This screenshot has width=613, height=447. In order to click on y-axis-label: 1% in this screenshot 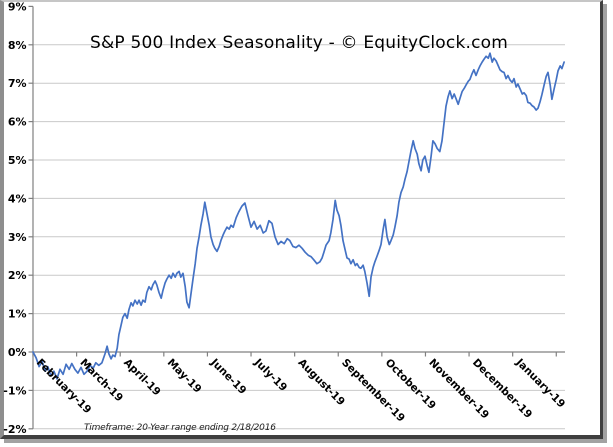, I will do `click(17, 314)`.